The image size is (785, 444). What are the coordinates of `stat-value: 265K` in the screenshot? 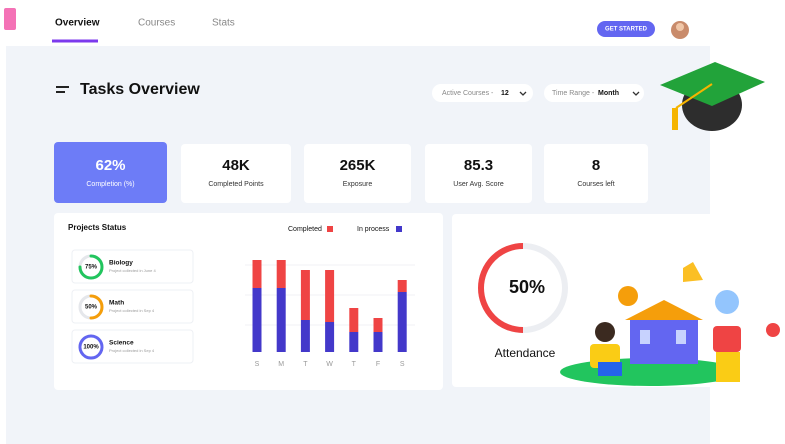 It's located at (358, 165).